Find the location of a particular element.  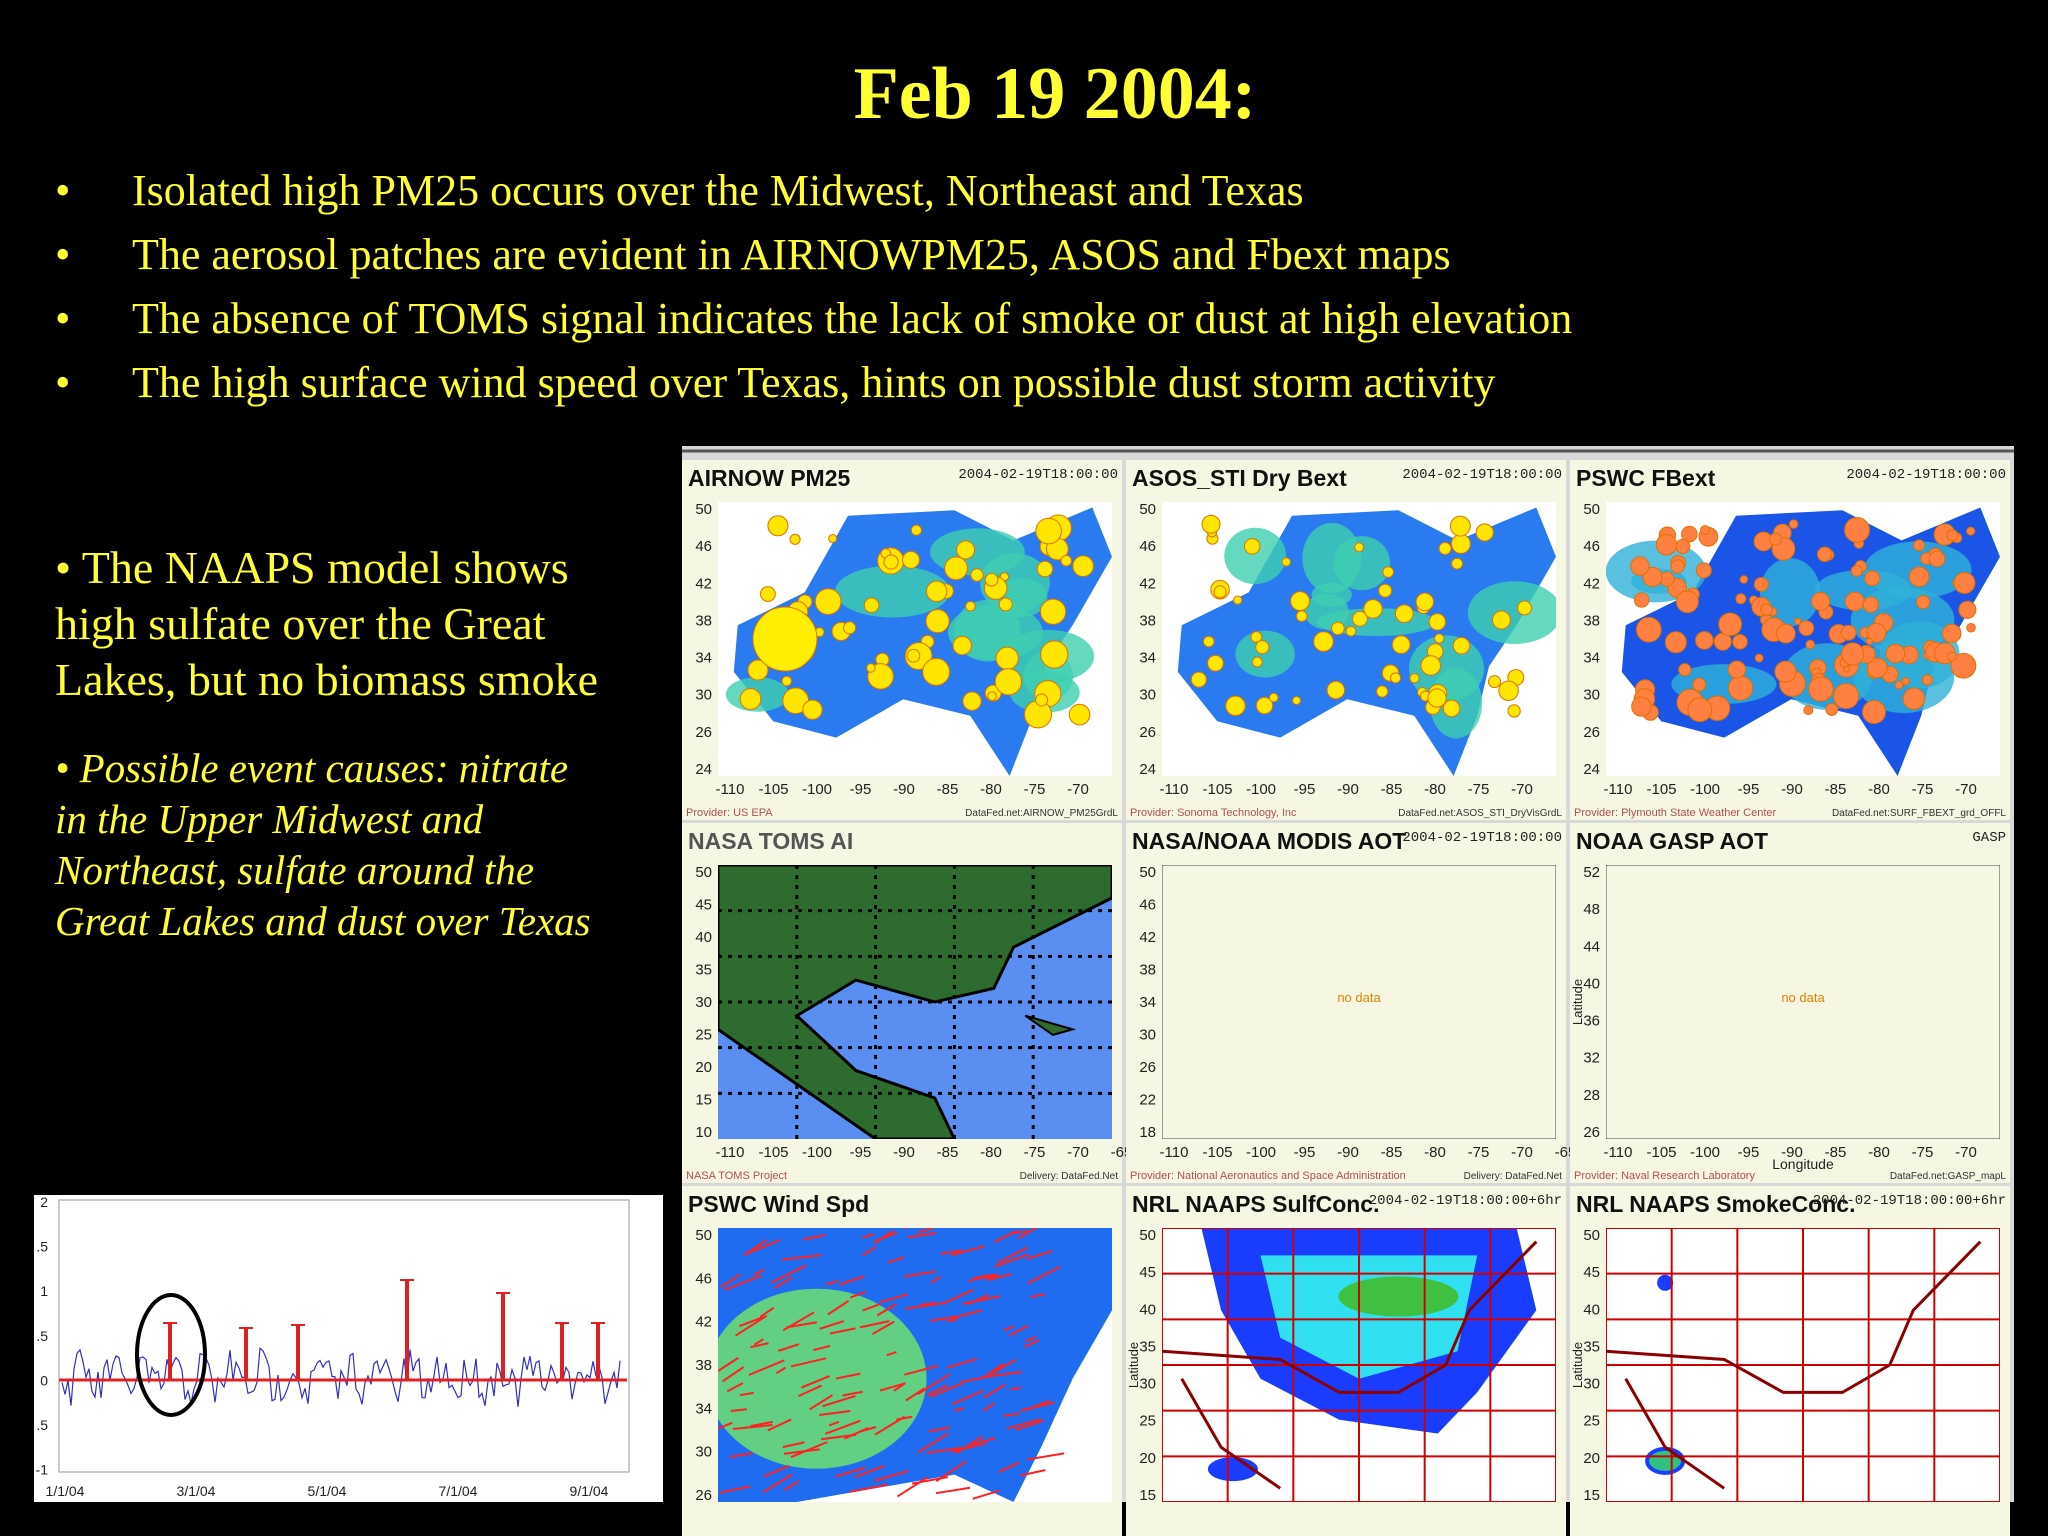

y-tick-label: 45 is located at coordinates (703, 905).